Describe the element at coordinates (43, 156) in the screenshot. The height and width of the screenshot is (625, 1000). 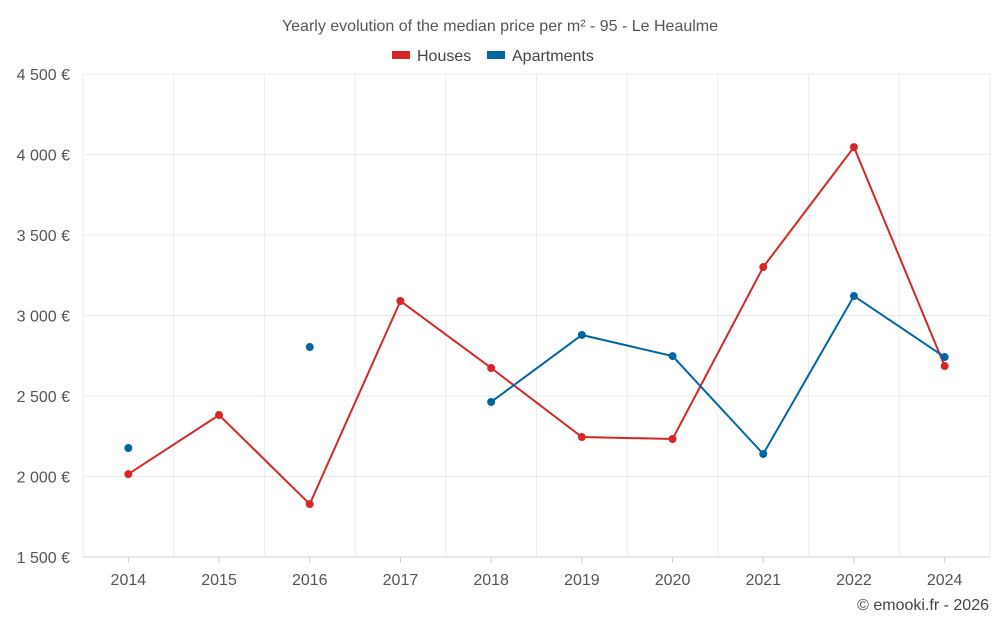
I see `y-tick-label: 4 000 €` at that location.